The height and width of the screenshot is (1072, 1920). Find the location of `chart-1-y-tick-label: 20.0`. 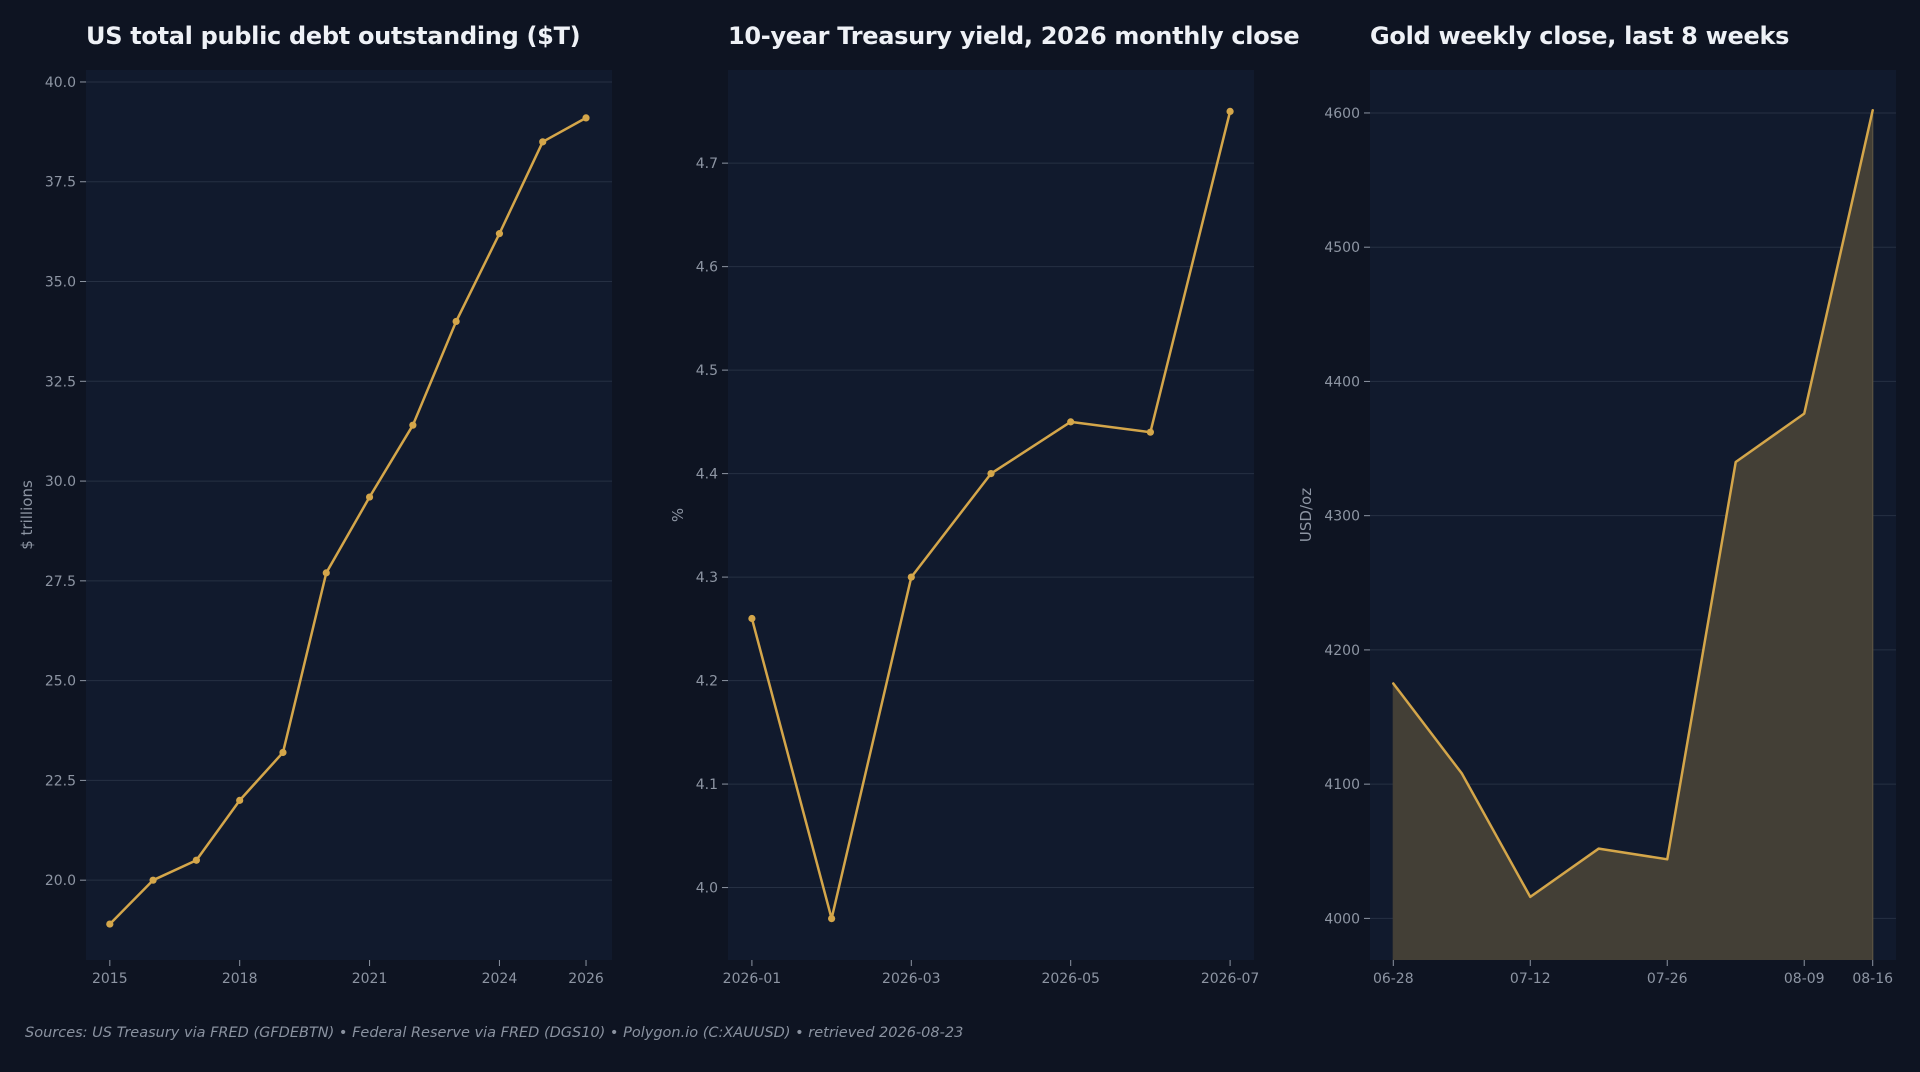

chart-1-y-tick-label: 20.0 is located at coordinates (60, 881).